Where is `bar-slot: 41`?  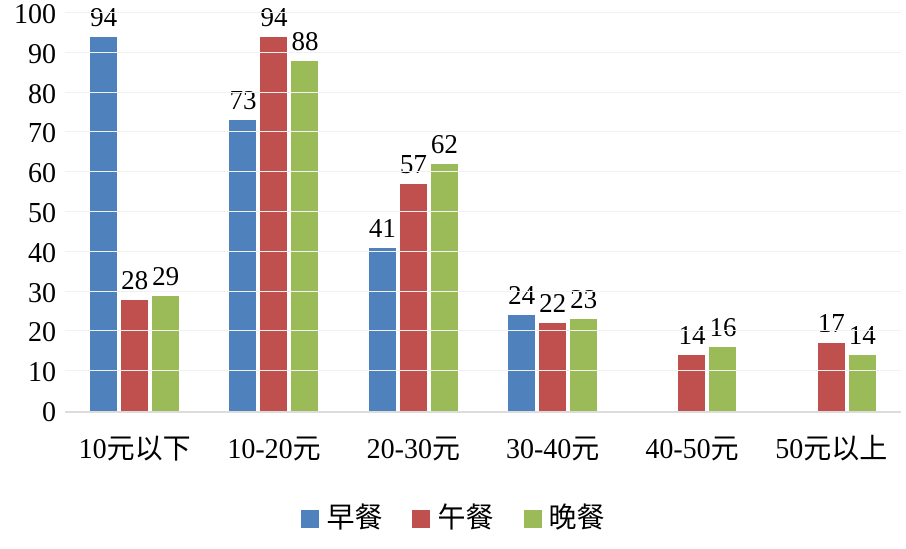 bar-slot: 41 is located at coordinates (382, 213).